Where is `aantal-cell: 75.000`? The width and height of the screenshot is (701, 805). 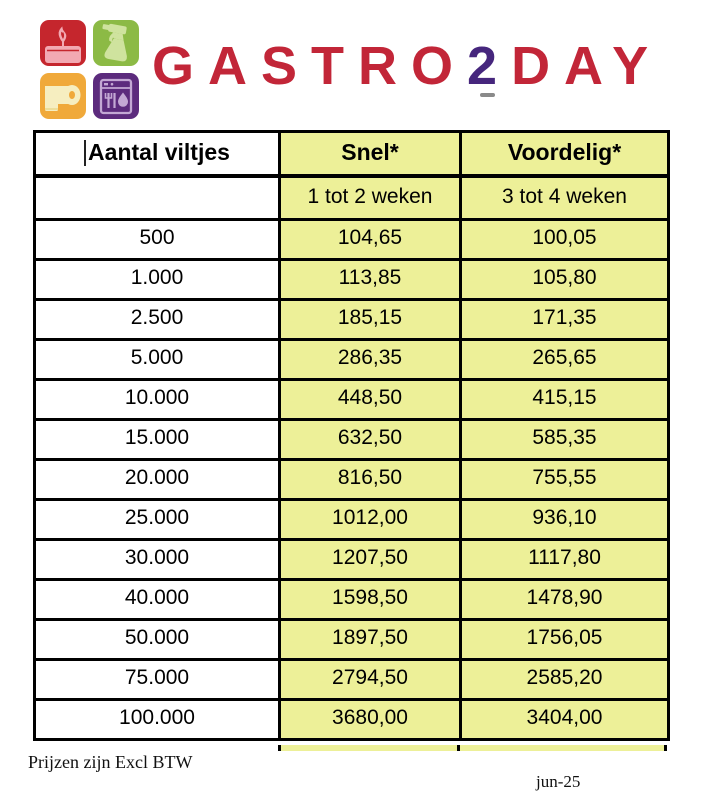 aantal-cell: 75.000 is located at coordinates (158, 681).